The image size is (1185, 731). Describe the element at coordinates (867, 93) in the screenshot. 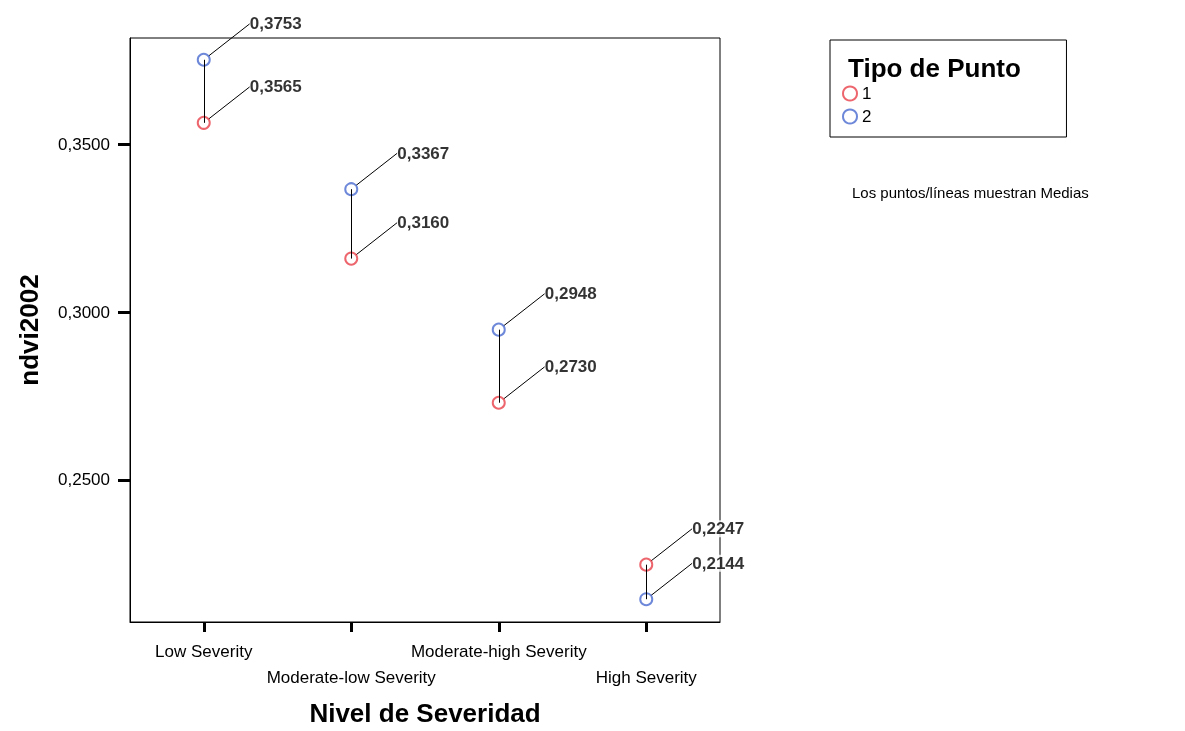

I see `legend-label: 1` at that location.